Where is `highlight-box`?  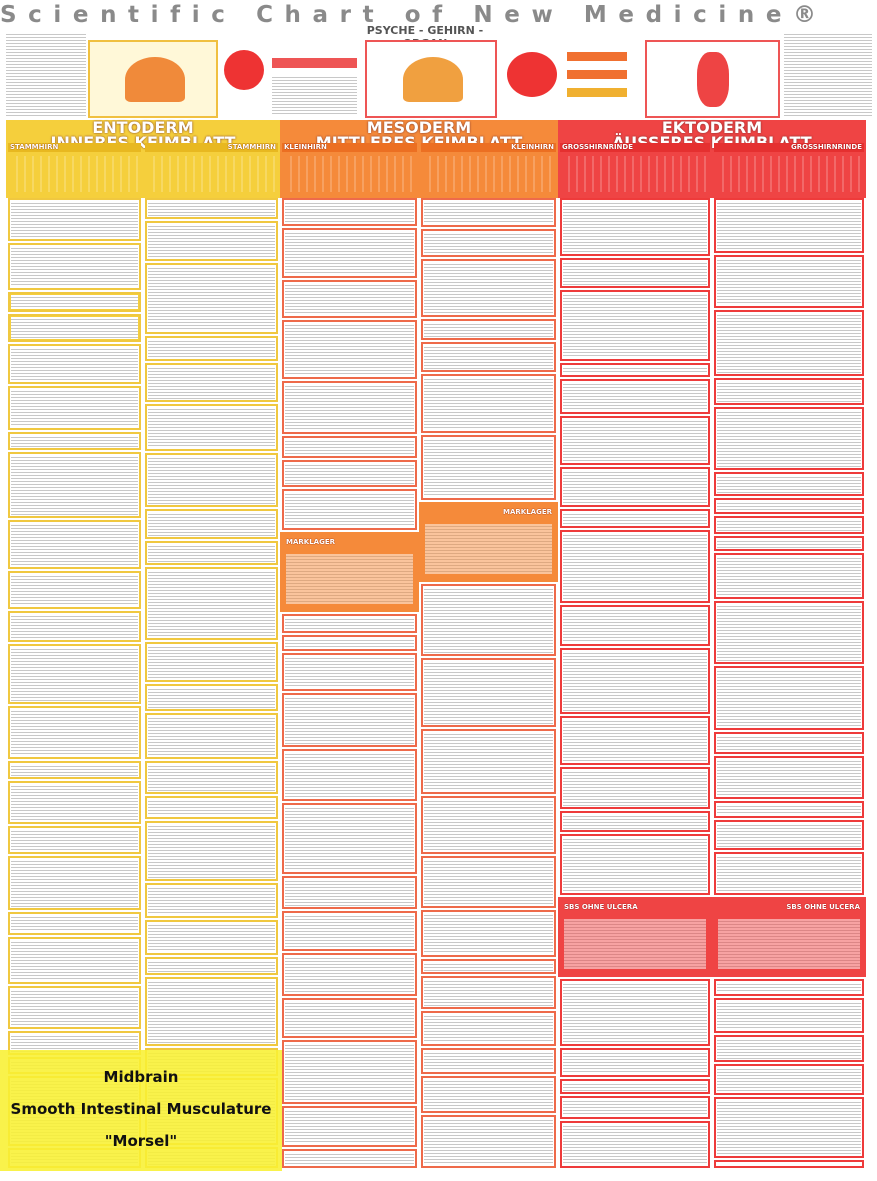 highlight-box is located at coordinates (141, 1110).